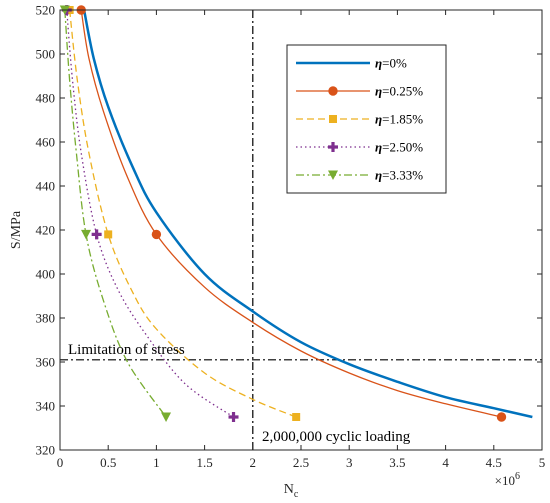 Image resolution: width=550 pixels, height=503 pixels. Describe the element at coordinates (253, 462) in the screenshot. I see `x-tick-label-4: 2` at that location.